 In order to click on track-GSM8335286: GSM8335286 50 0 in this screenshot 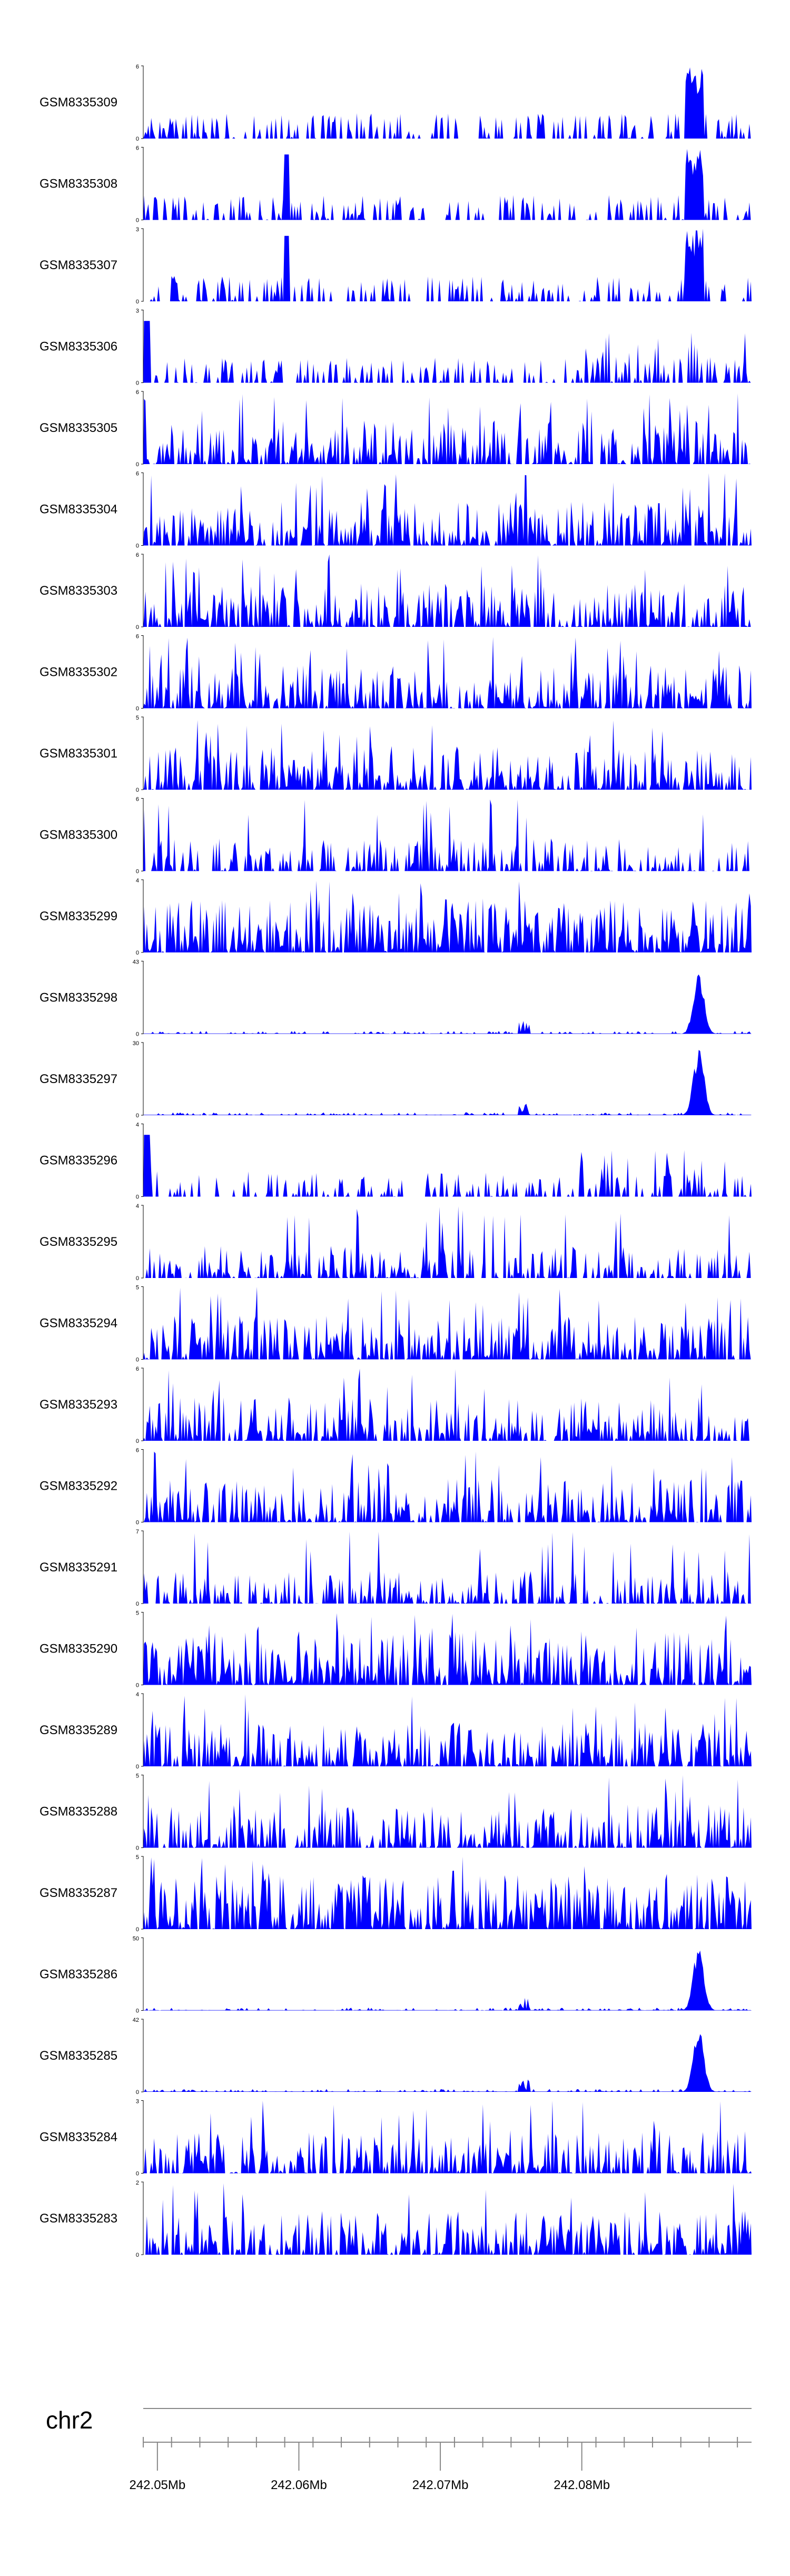, I will do `click(395, 1975)`.